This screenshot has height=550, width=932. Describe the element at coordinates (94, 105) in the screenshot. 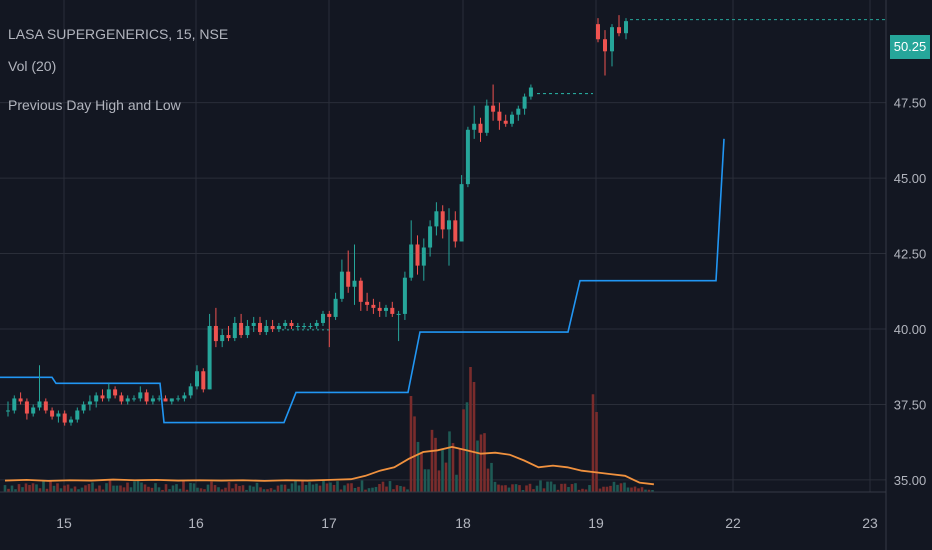

I see `pdhl-indicator-label: Previous Day High and Low` at that location.